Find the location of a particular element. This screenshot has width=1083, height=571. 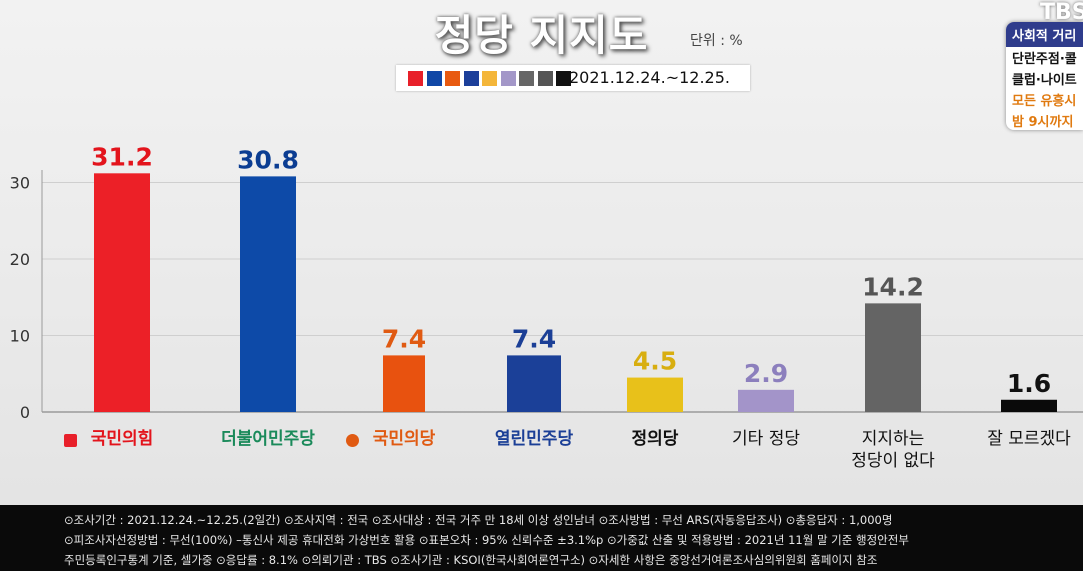

category-label: 국민의당 is located at coordinates (404, 439).